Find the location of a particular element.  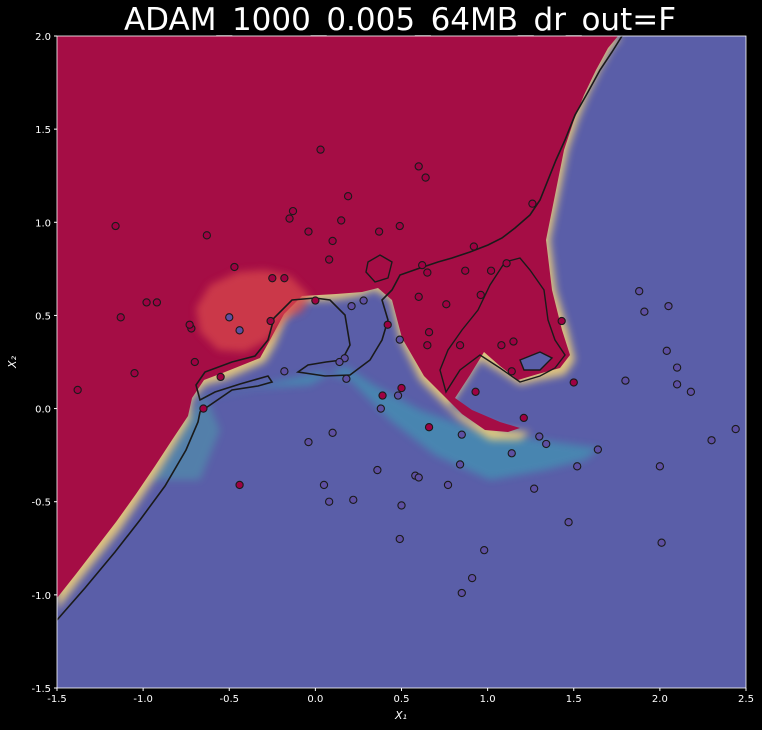

y-tick-label: 0.0 is located at coordinates (43, 410).